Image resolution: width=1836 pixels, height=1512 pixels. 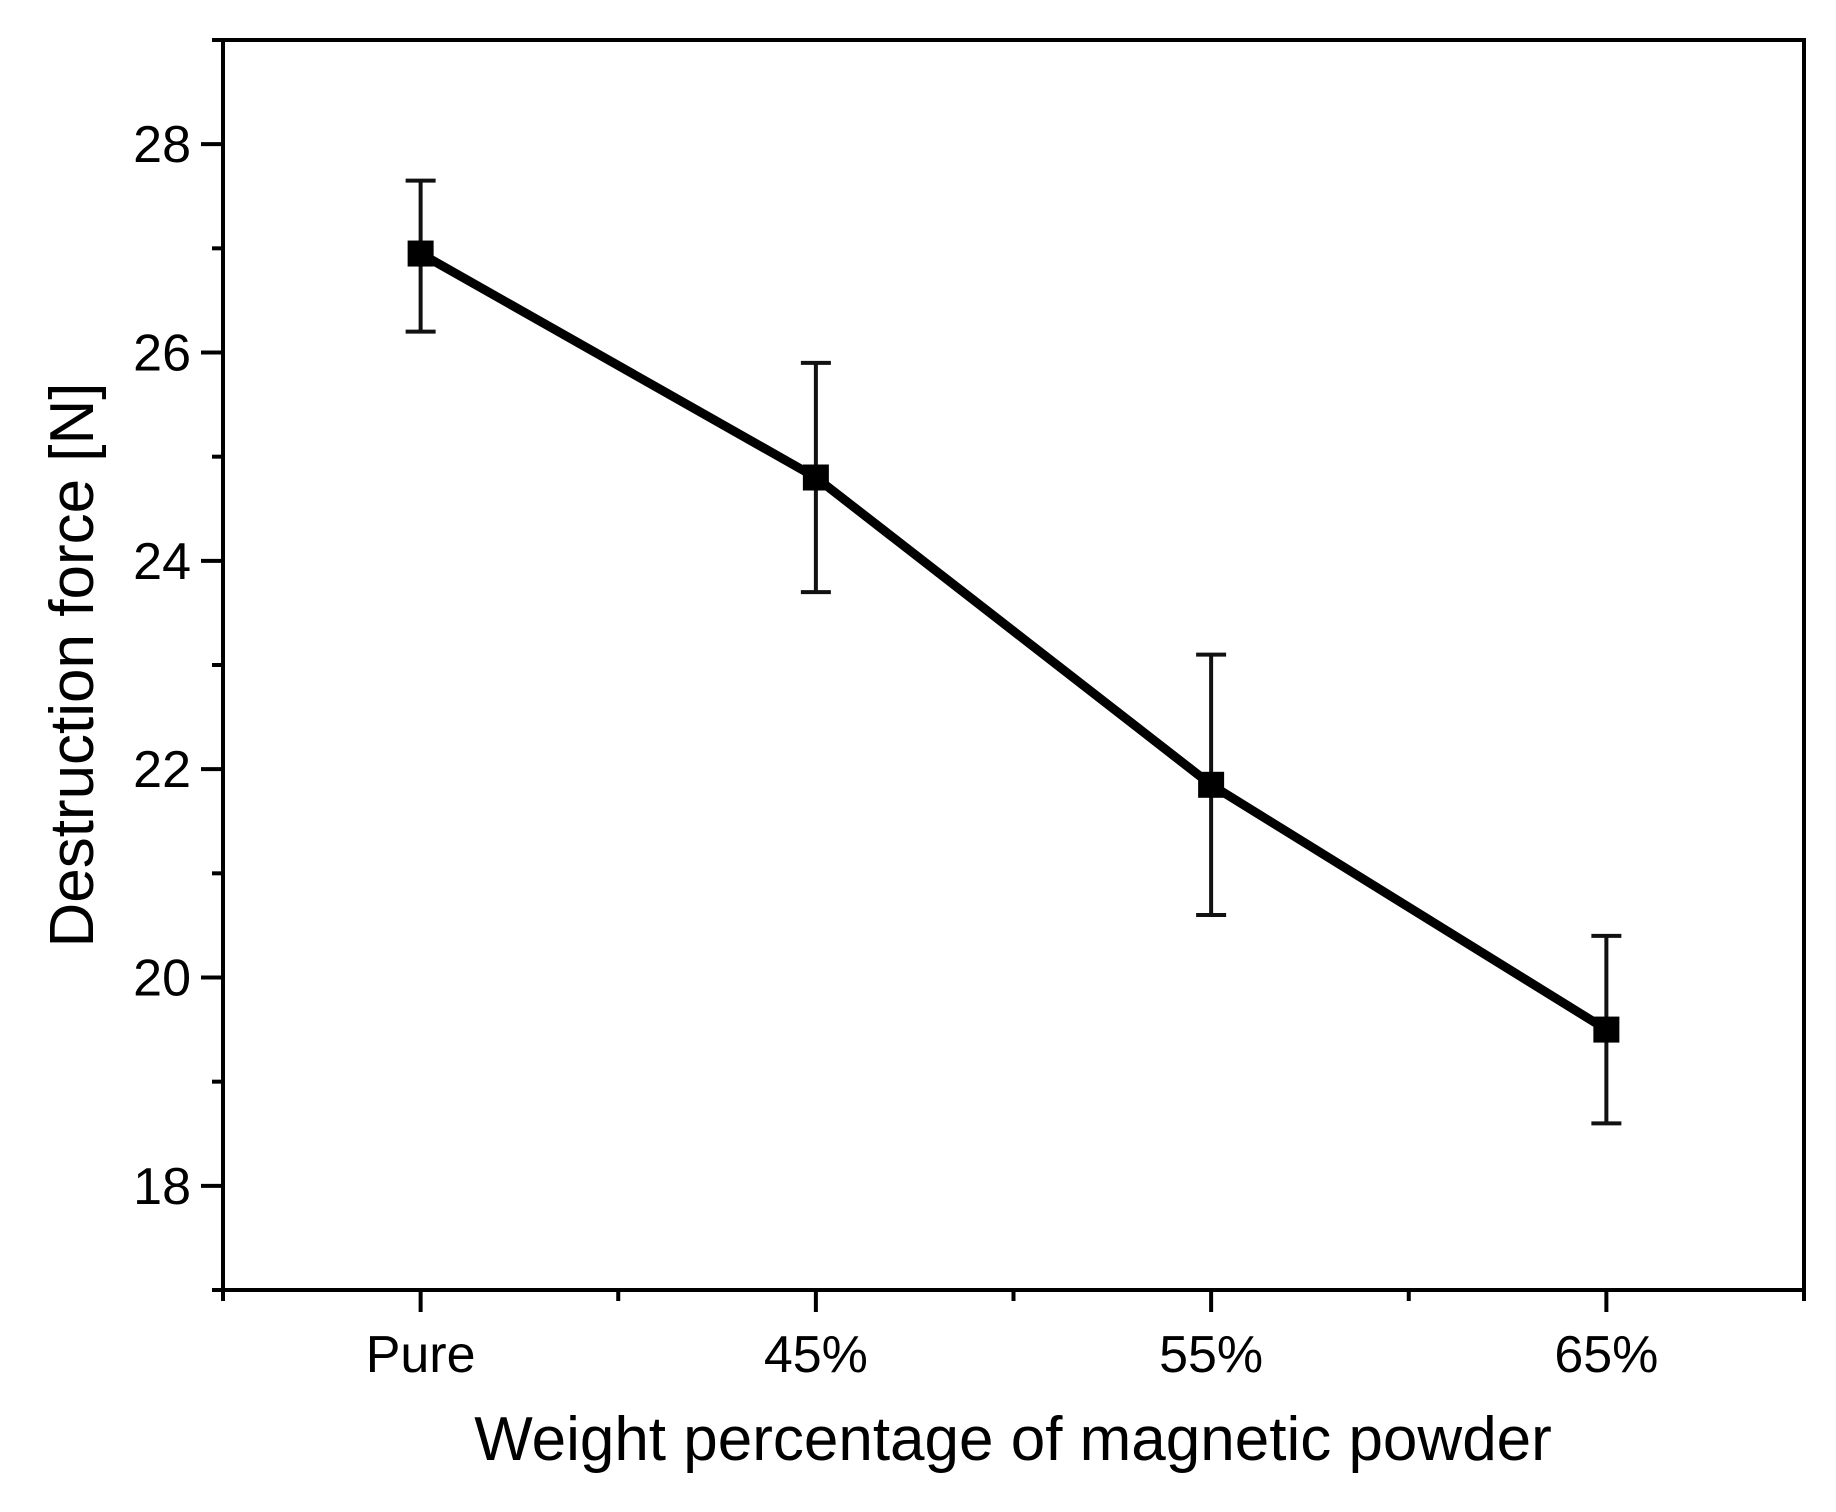 What do you see at coordinates (1013, 1439) in the screenshot?
I see `x-axis-title: Weight percentage of magnetic powder` at bounding box center [1013, 1439].